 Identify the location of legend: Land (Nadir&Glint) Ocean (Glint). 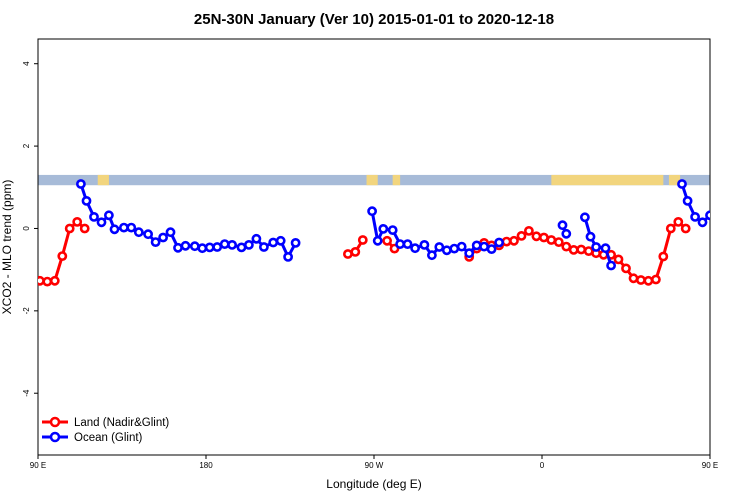
(105, 430).